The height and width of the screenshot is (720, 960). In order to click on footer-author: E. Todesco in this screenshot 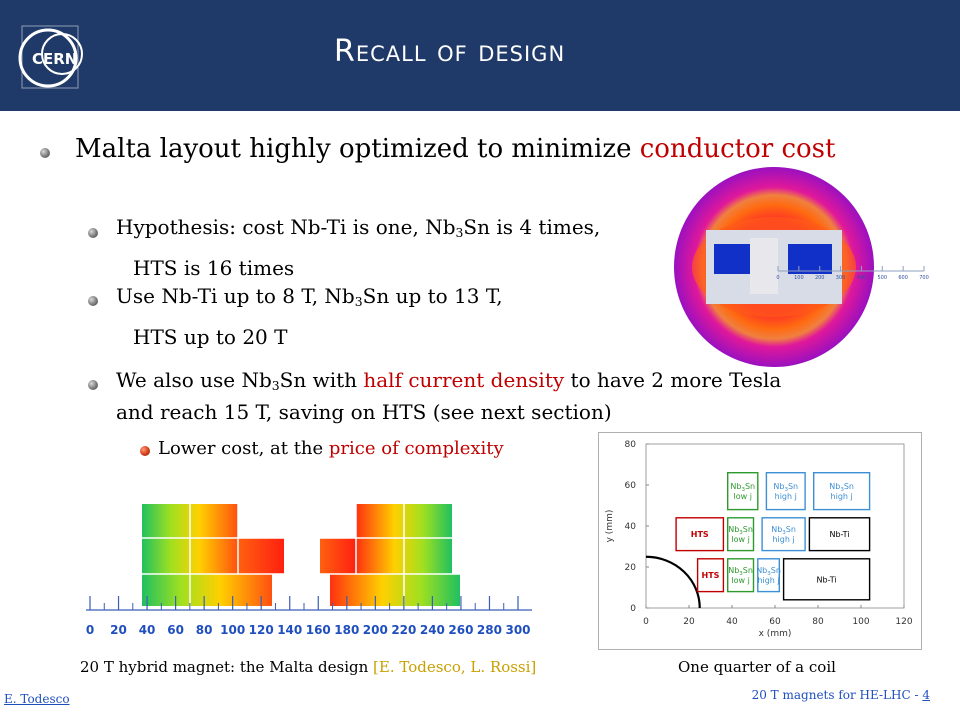, I will do `click(37, 699)`.